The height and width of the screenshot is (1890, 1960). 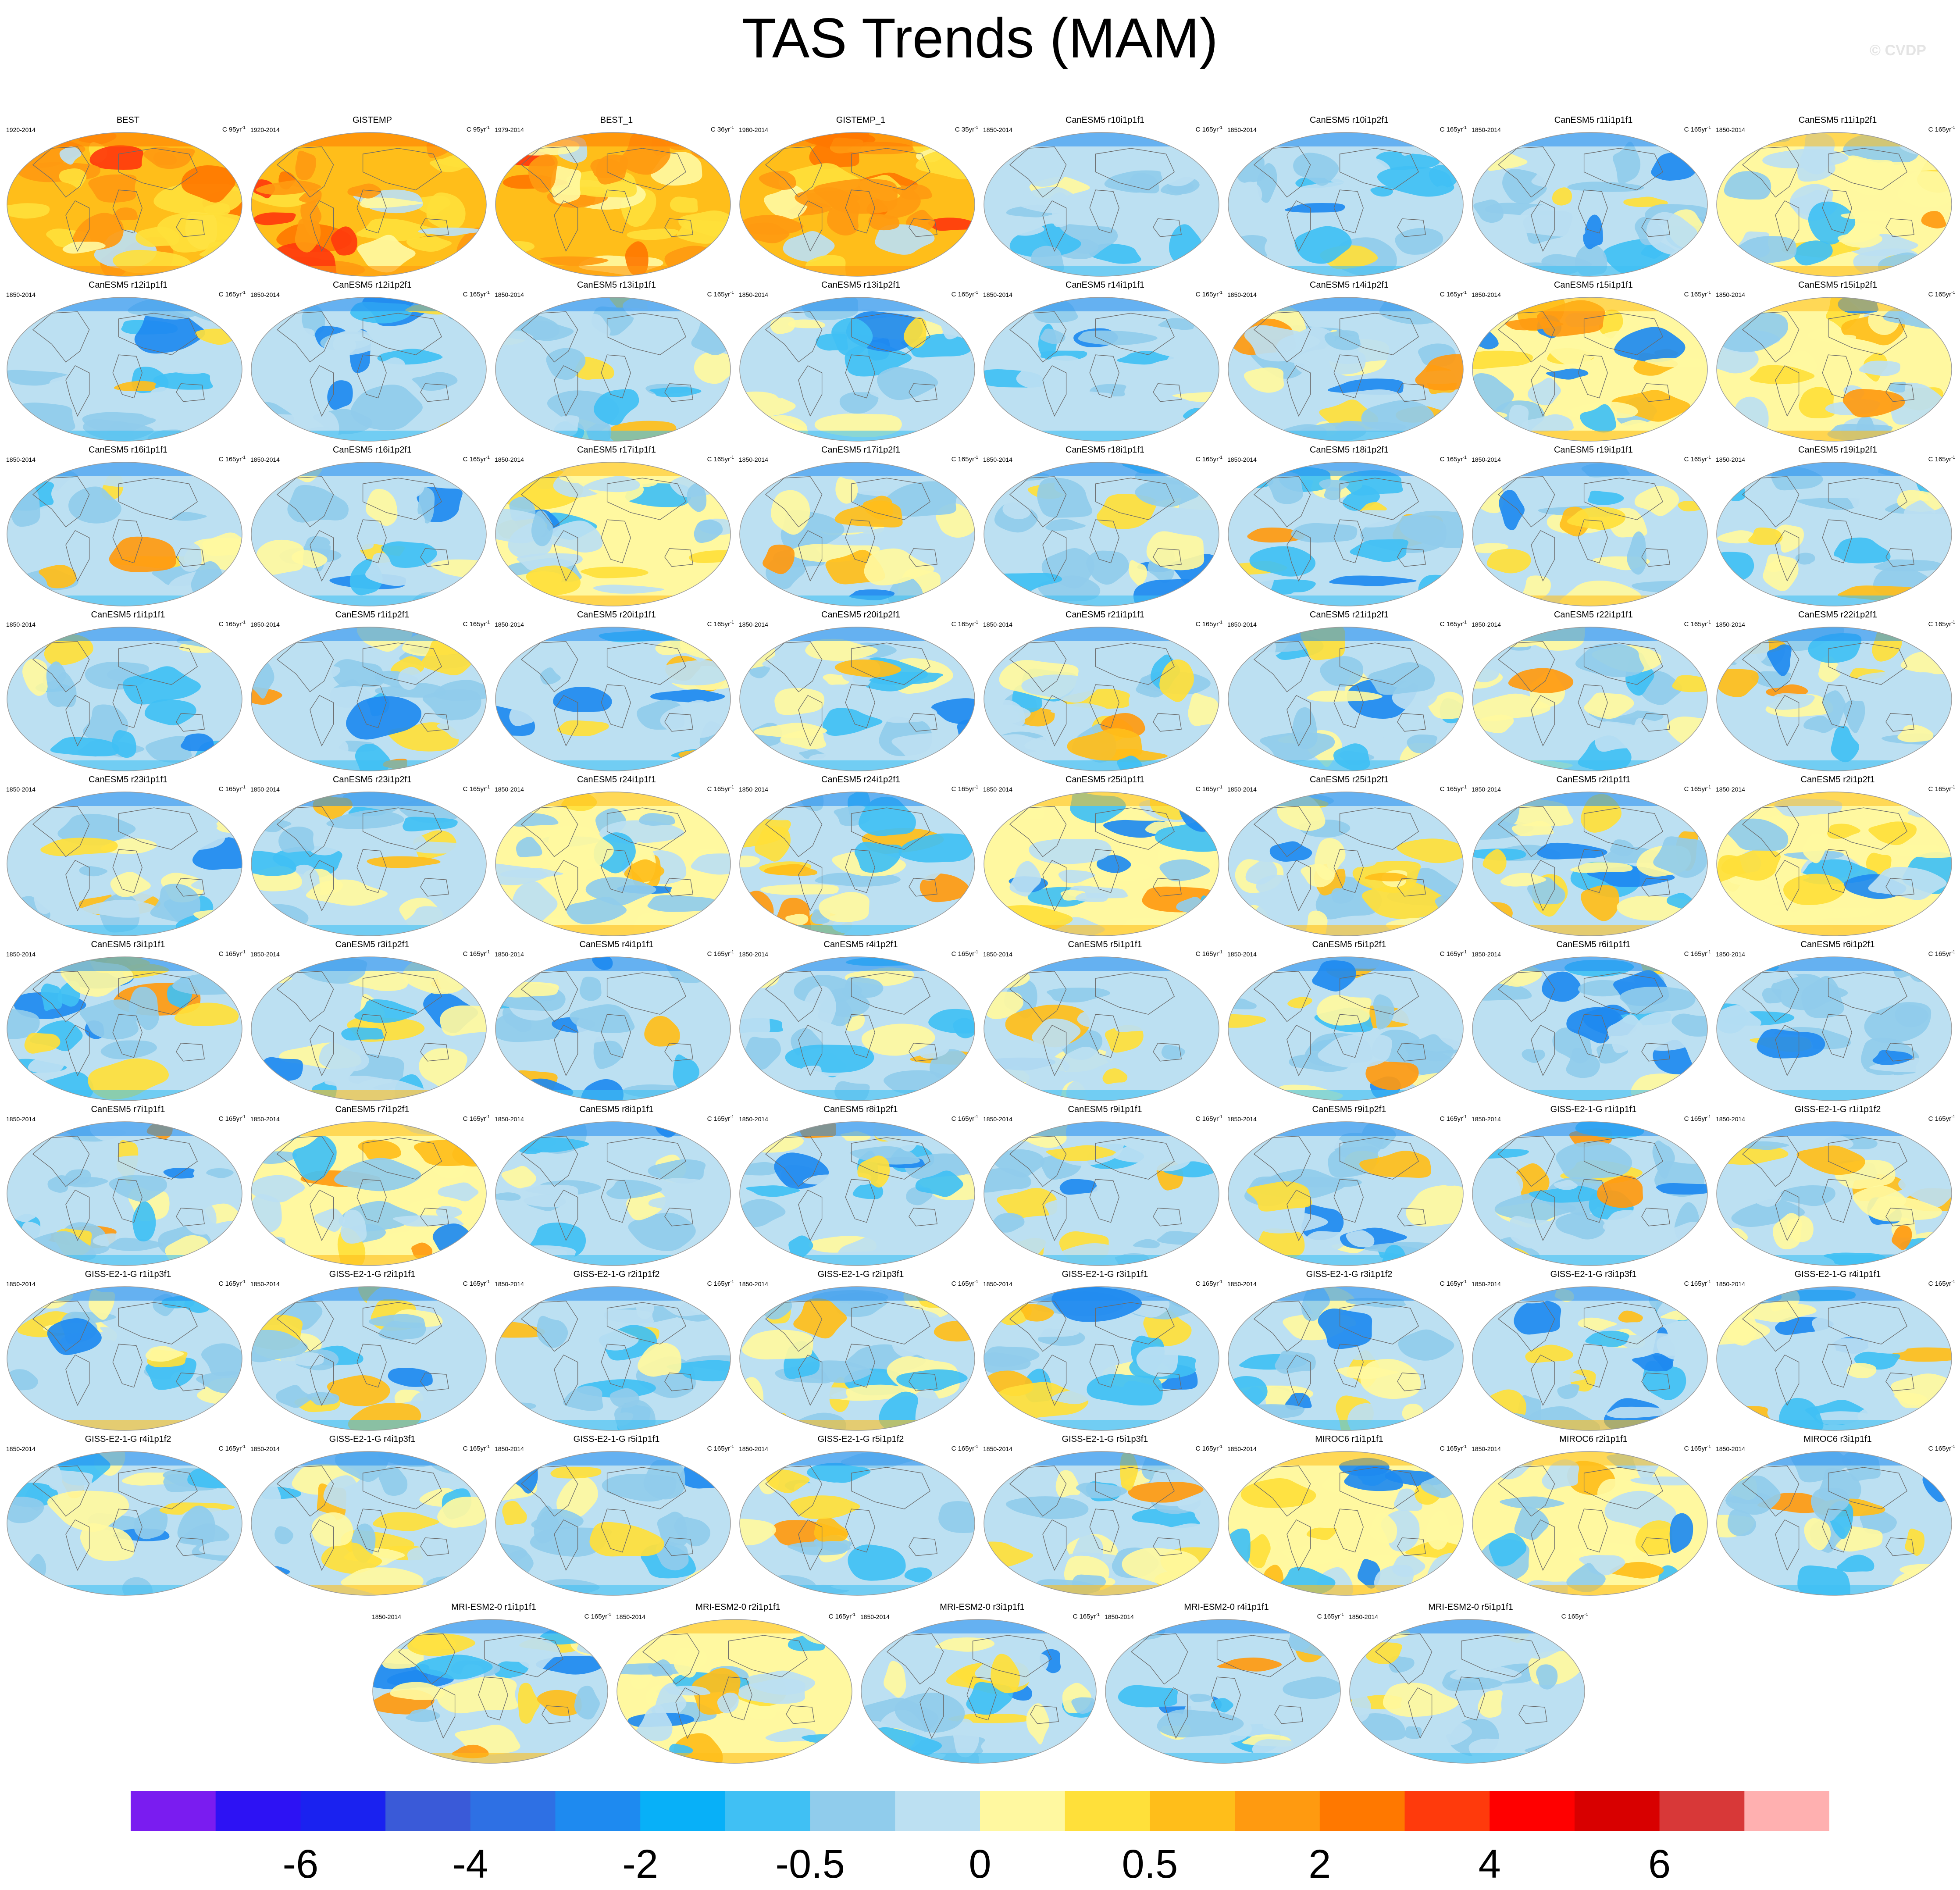 What do you see at coordinates (617, 1022) in the screenshot?
I see `map-panel: CanESM5 r4i1p1f1 1850-2014 C 165yr-1` at bounding box center [617, 1022].